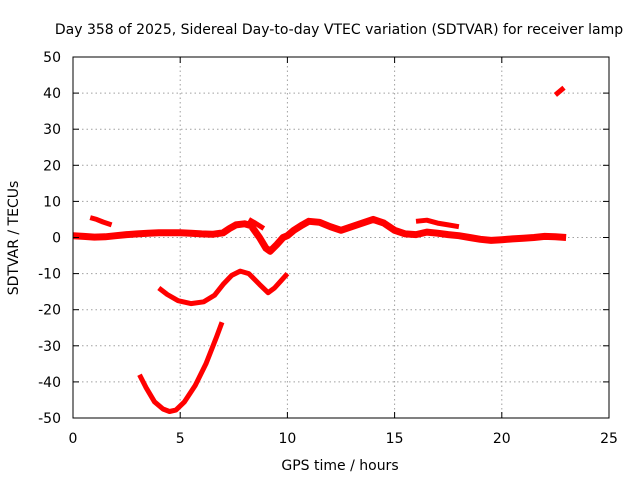 The width and height of the screenshot is (640, 480). Describe the element at coordinates (180, 439) in the screenshot. I see `x-tick-label: 5` at that location.